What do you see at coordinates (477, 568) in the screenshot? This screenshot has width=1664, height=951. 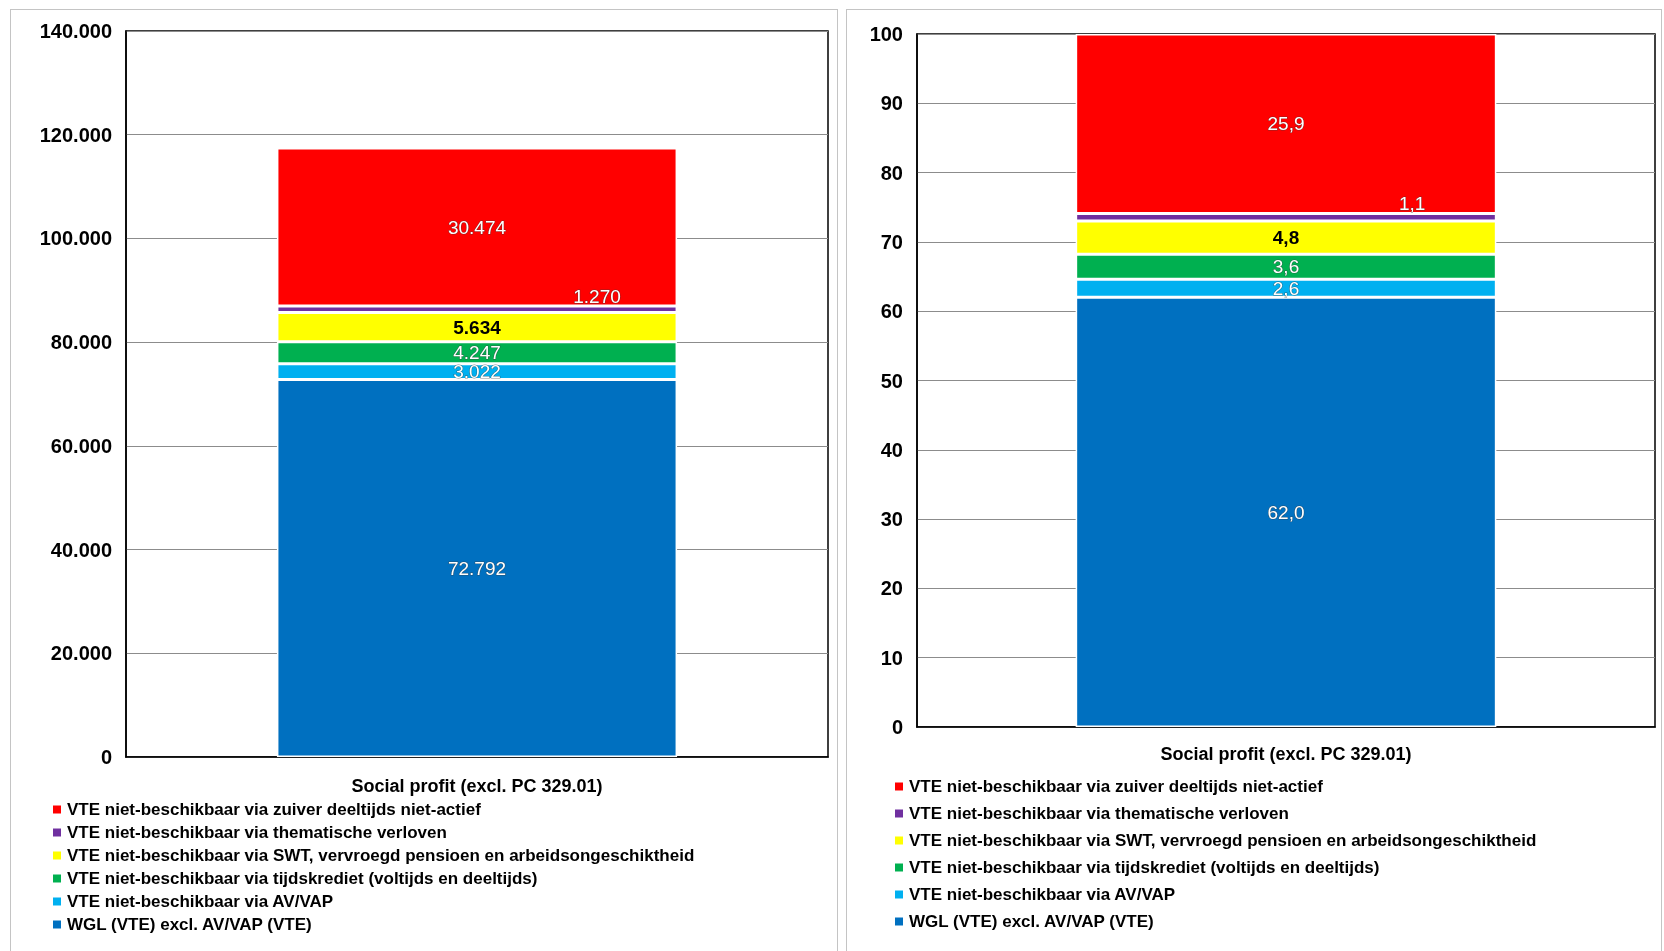 I see `data-label: 72.792` at bounding box center [477, 568].